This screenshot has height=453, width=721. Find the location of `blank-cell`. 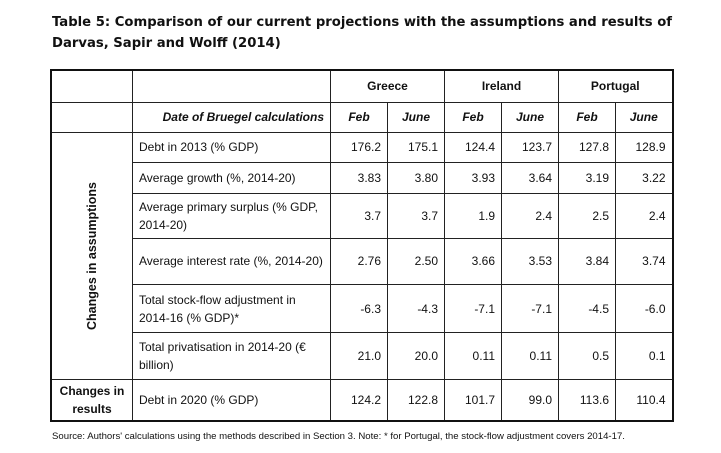

blank-cell is located at coordinates (91, 117).